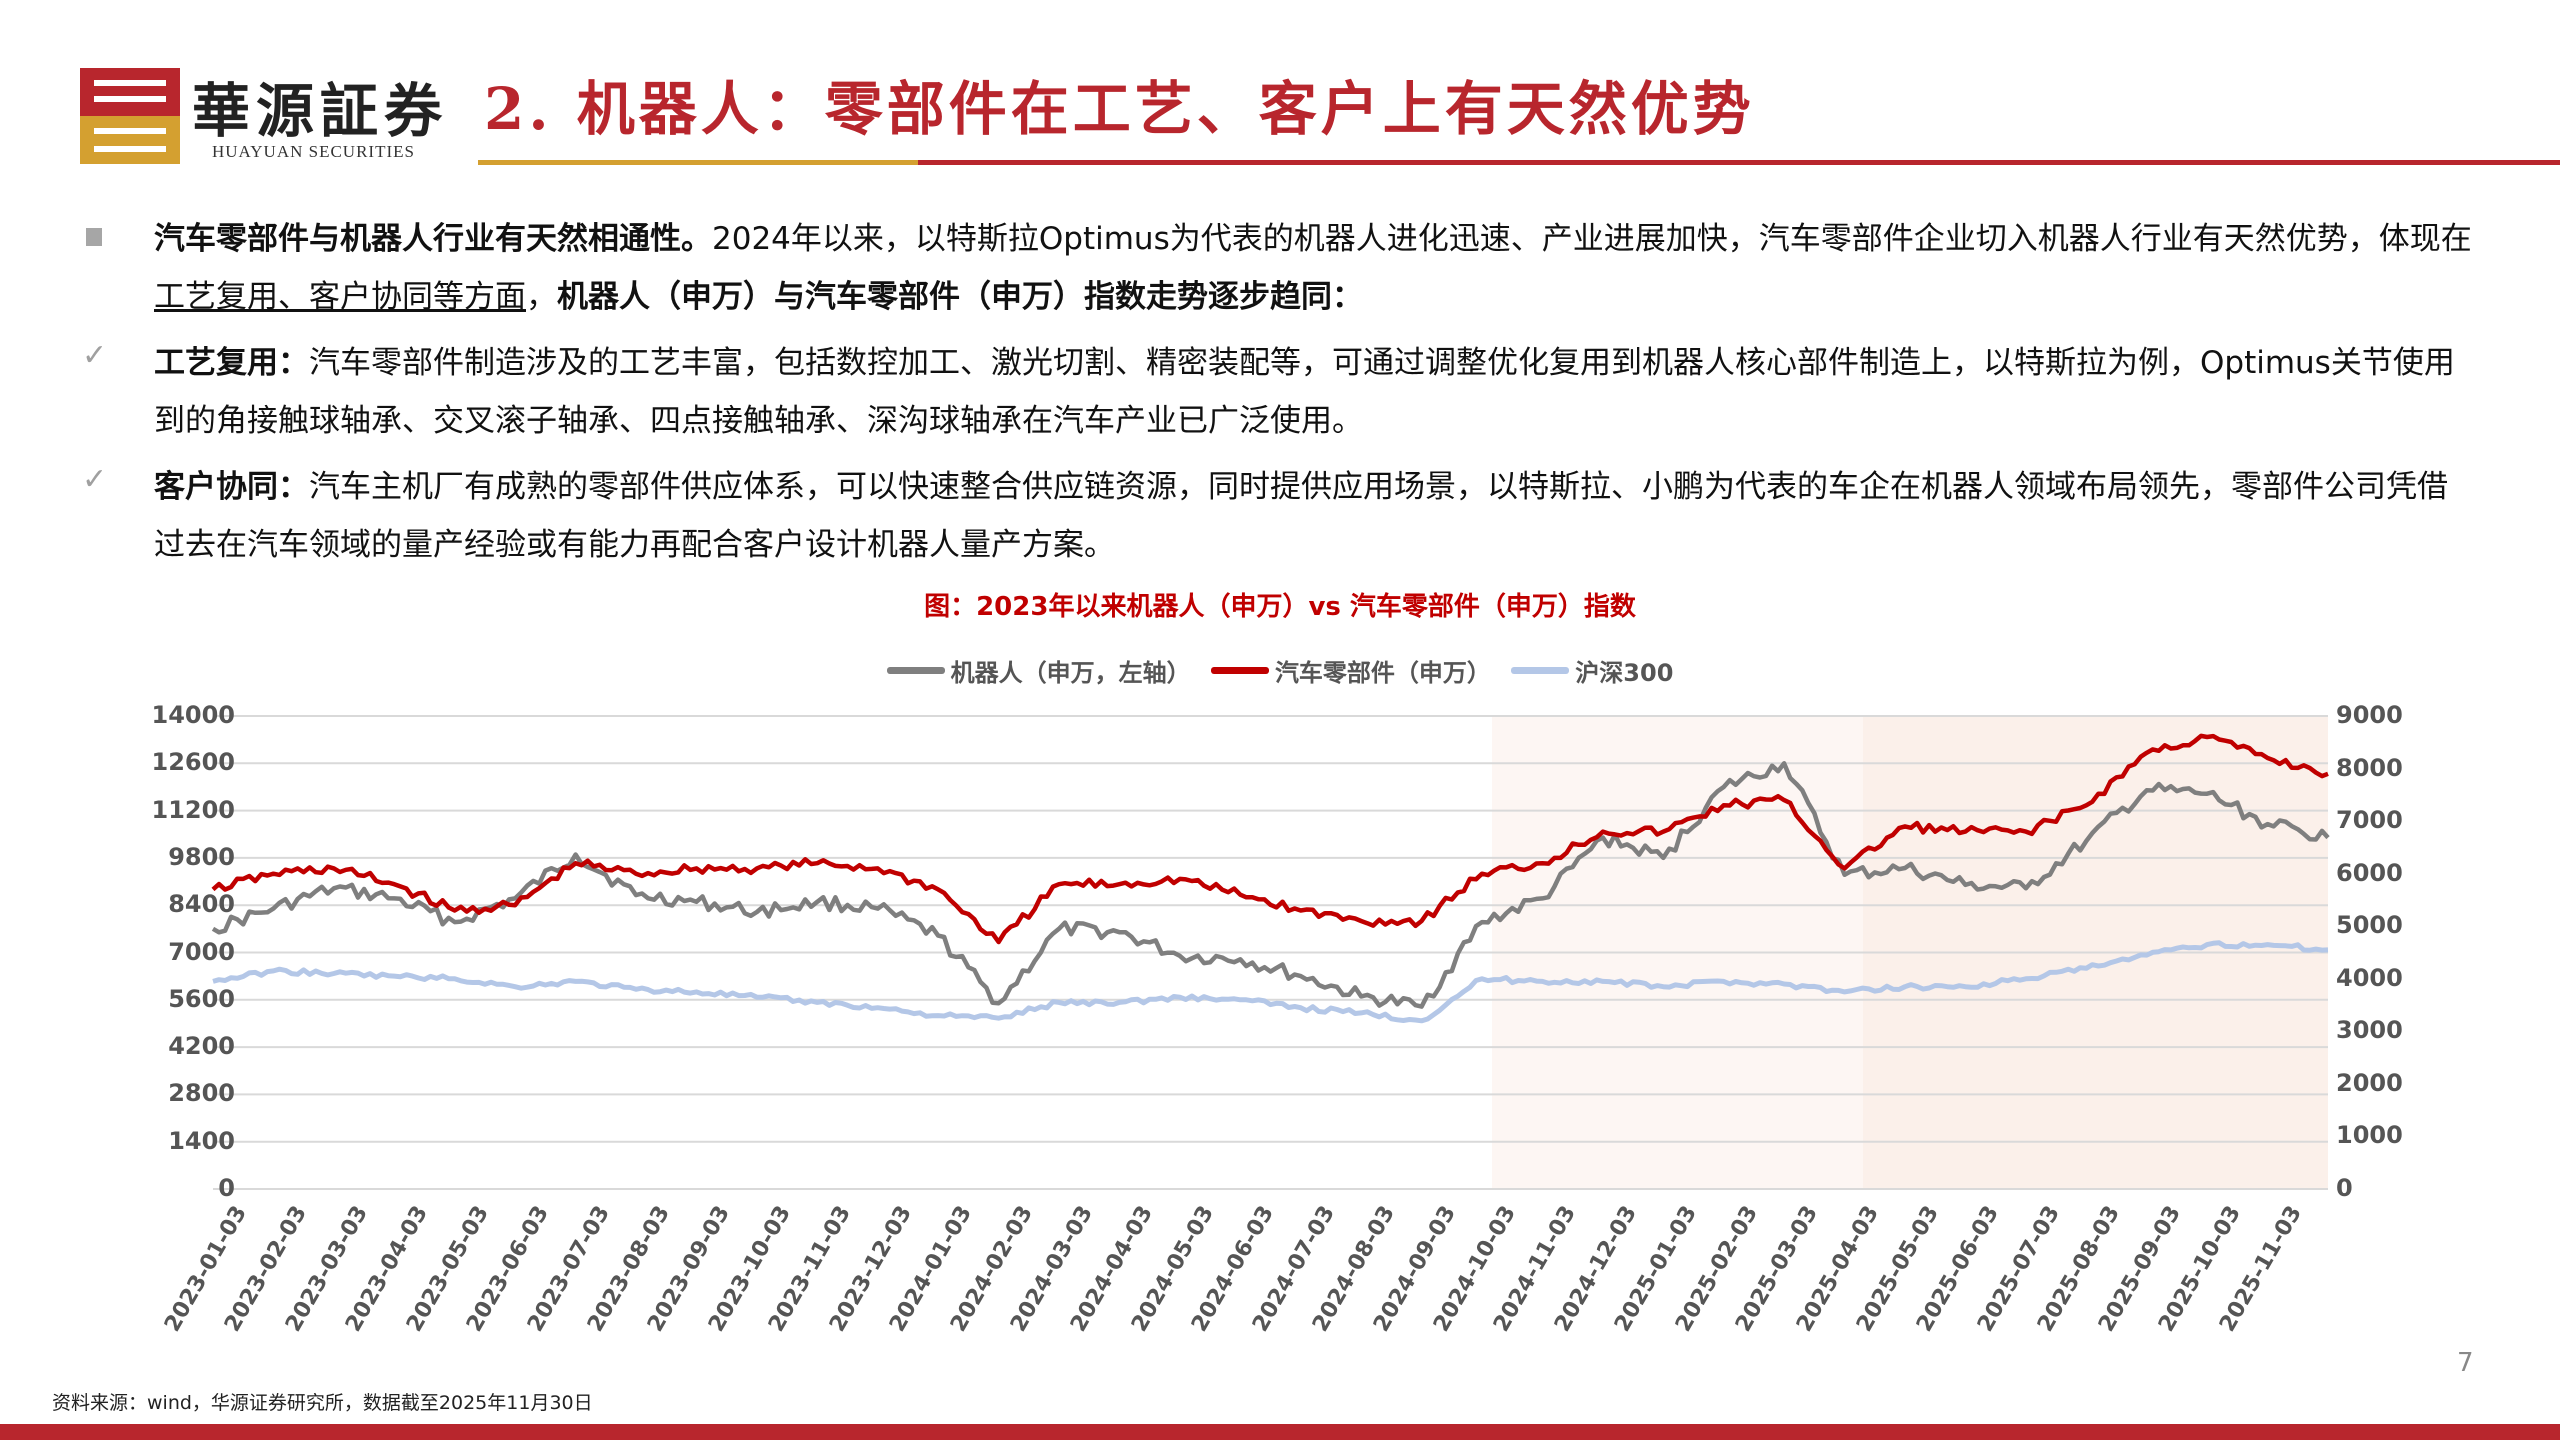 The image size is (2560, 1440). Describe the element at coordinates (1280, 1432) in the screenshot. I see `footer-bar` at that location.